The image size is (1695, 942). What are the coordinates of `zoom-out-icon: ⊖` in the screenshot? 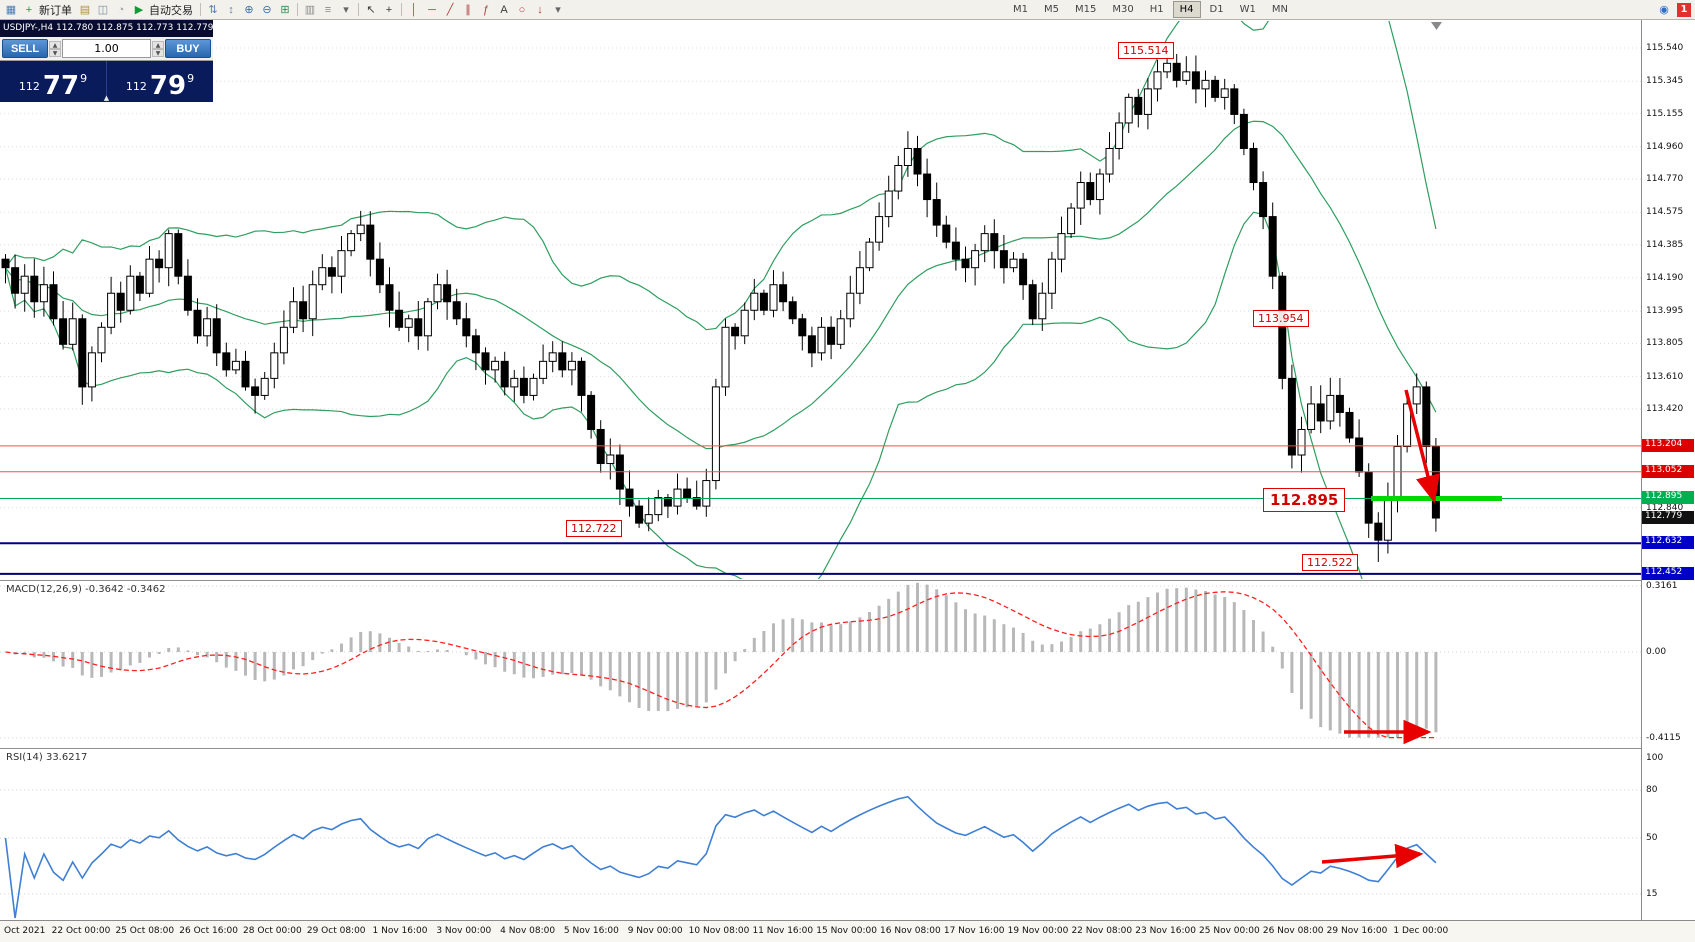 It's located at (267, 10).